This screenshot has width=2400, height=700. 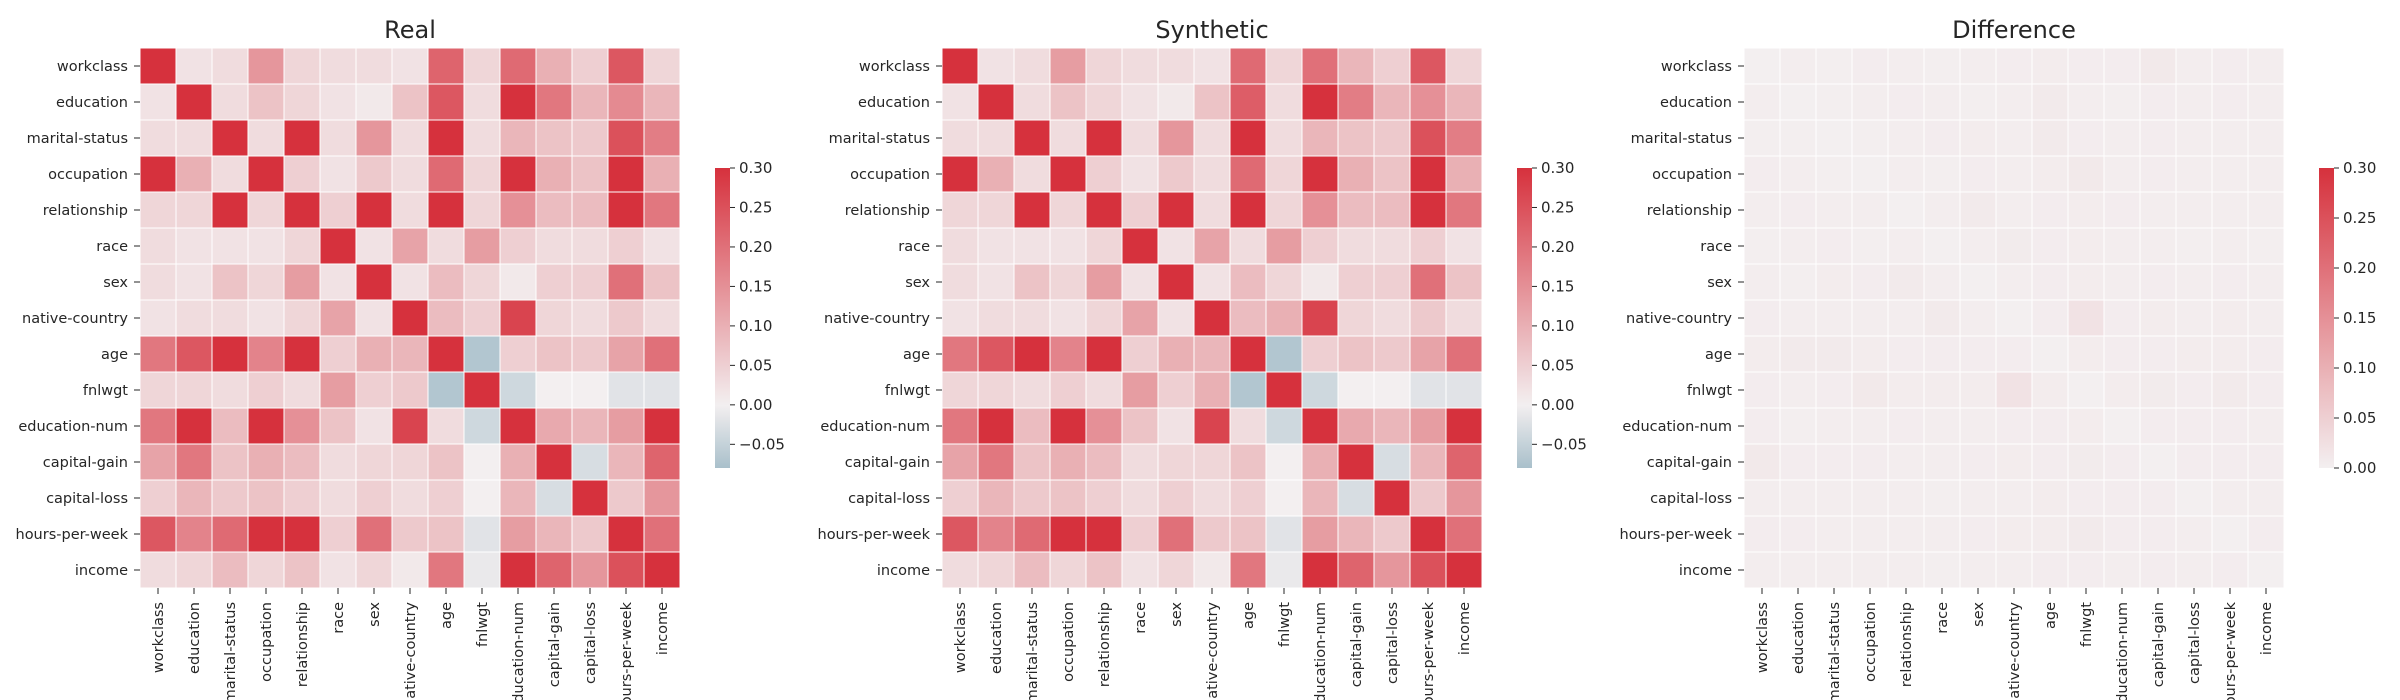 I want to click on column-label: workclass, so click(x=1763, y=637).